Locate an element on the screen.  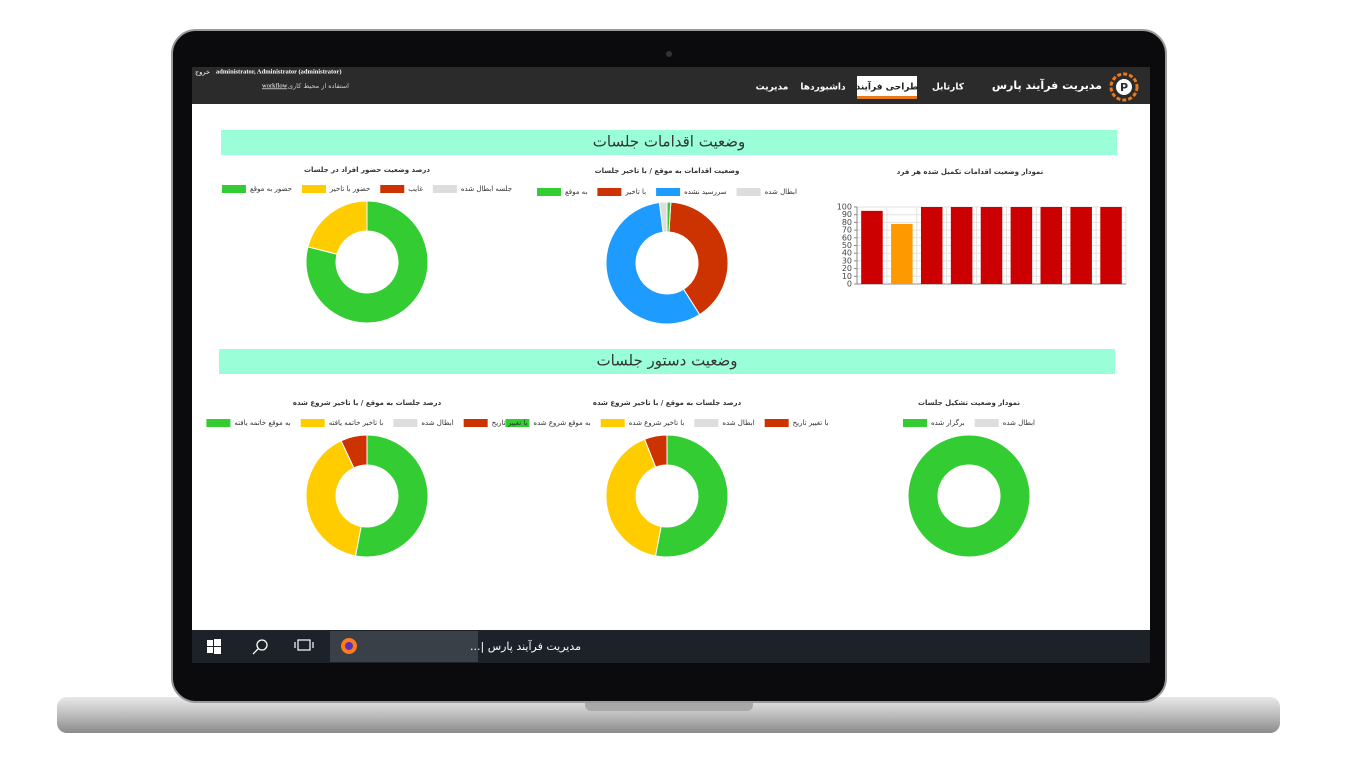
y-tick-label: 90 is located at coordinates (847, 214).